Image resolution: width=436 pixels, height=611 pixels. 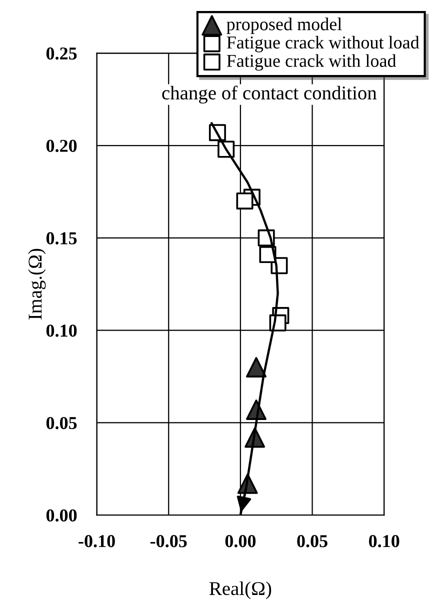 What do you see at coordinates (269, 95) in the screenshot?
I see `annotation: change of contact condition` at bounding box center [269, 95].